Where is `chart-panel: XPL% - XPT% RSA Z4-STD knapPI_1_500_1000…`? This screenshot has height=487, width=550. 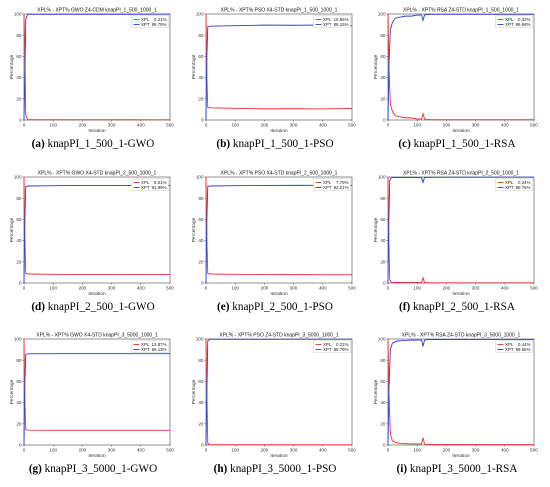 chart-panel: XPL% - XPT% RSA Z4-STD knapPI_1_500_1000… is located at coordinates (457, 83).